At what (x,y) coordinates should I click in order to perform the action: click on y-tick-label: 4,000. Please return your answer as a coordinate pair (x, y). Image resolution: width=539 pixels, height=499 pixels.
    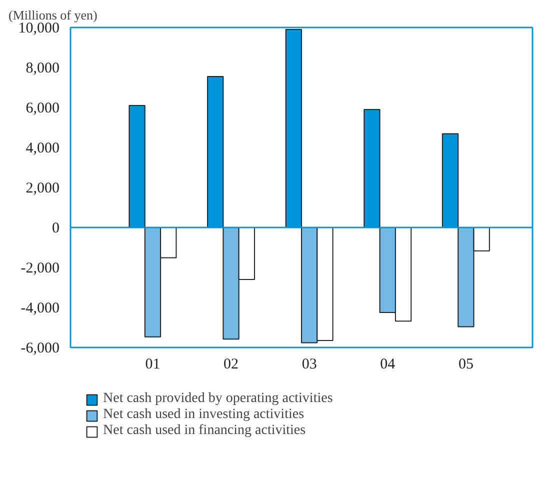
    Looking at the image, I should click on (43, 148).